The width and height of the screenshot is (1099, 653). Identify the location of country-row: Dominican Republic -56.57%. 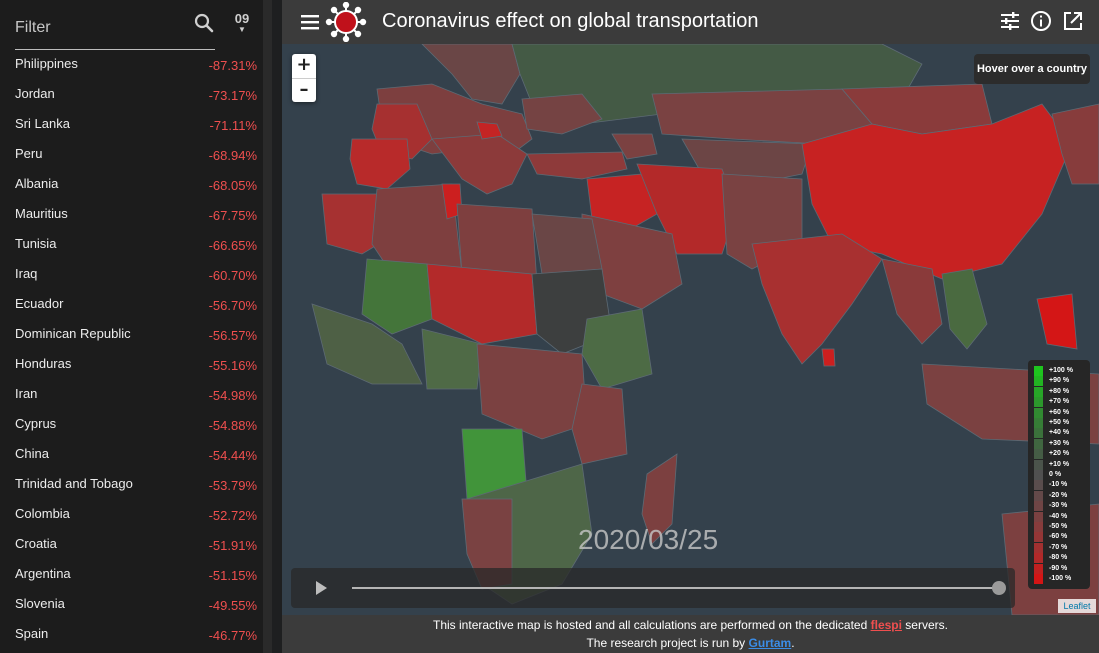
(136, 335).